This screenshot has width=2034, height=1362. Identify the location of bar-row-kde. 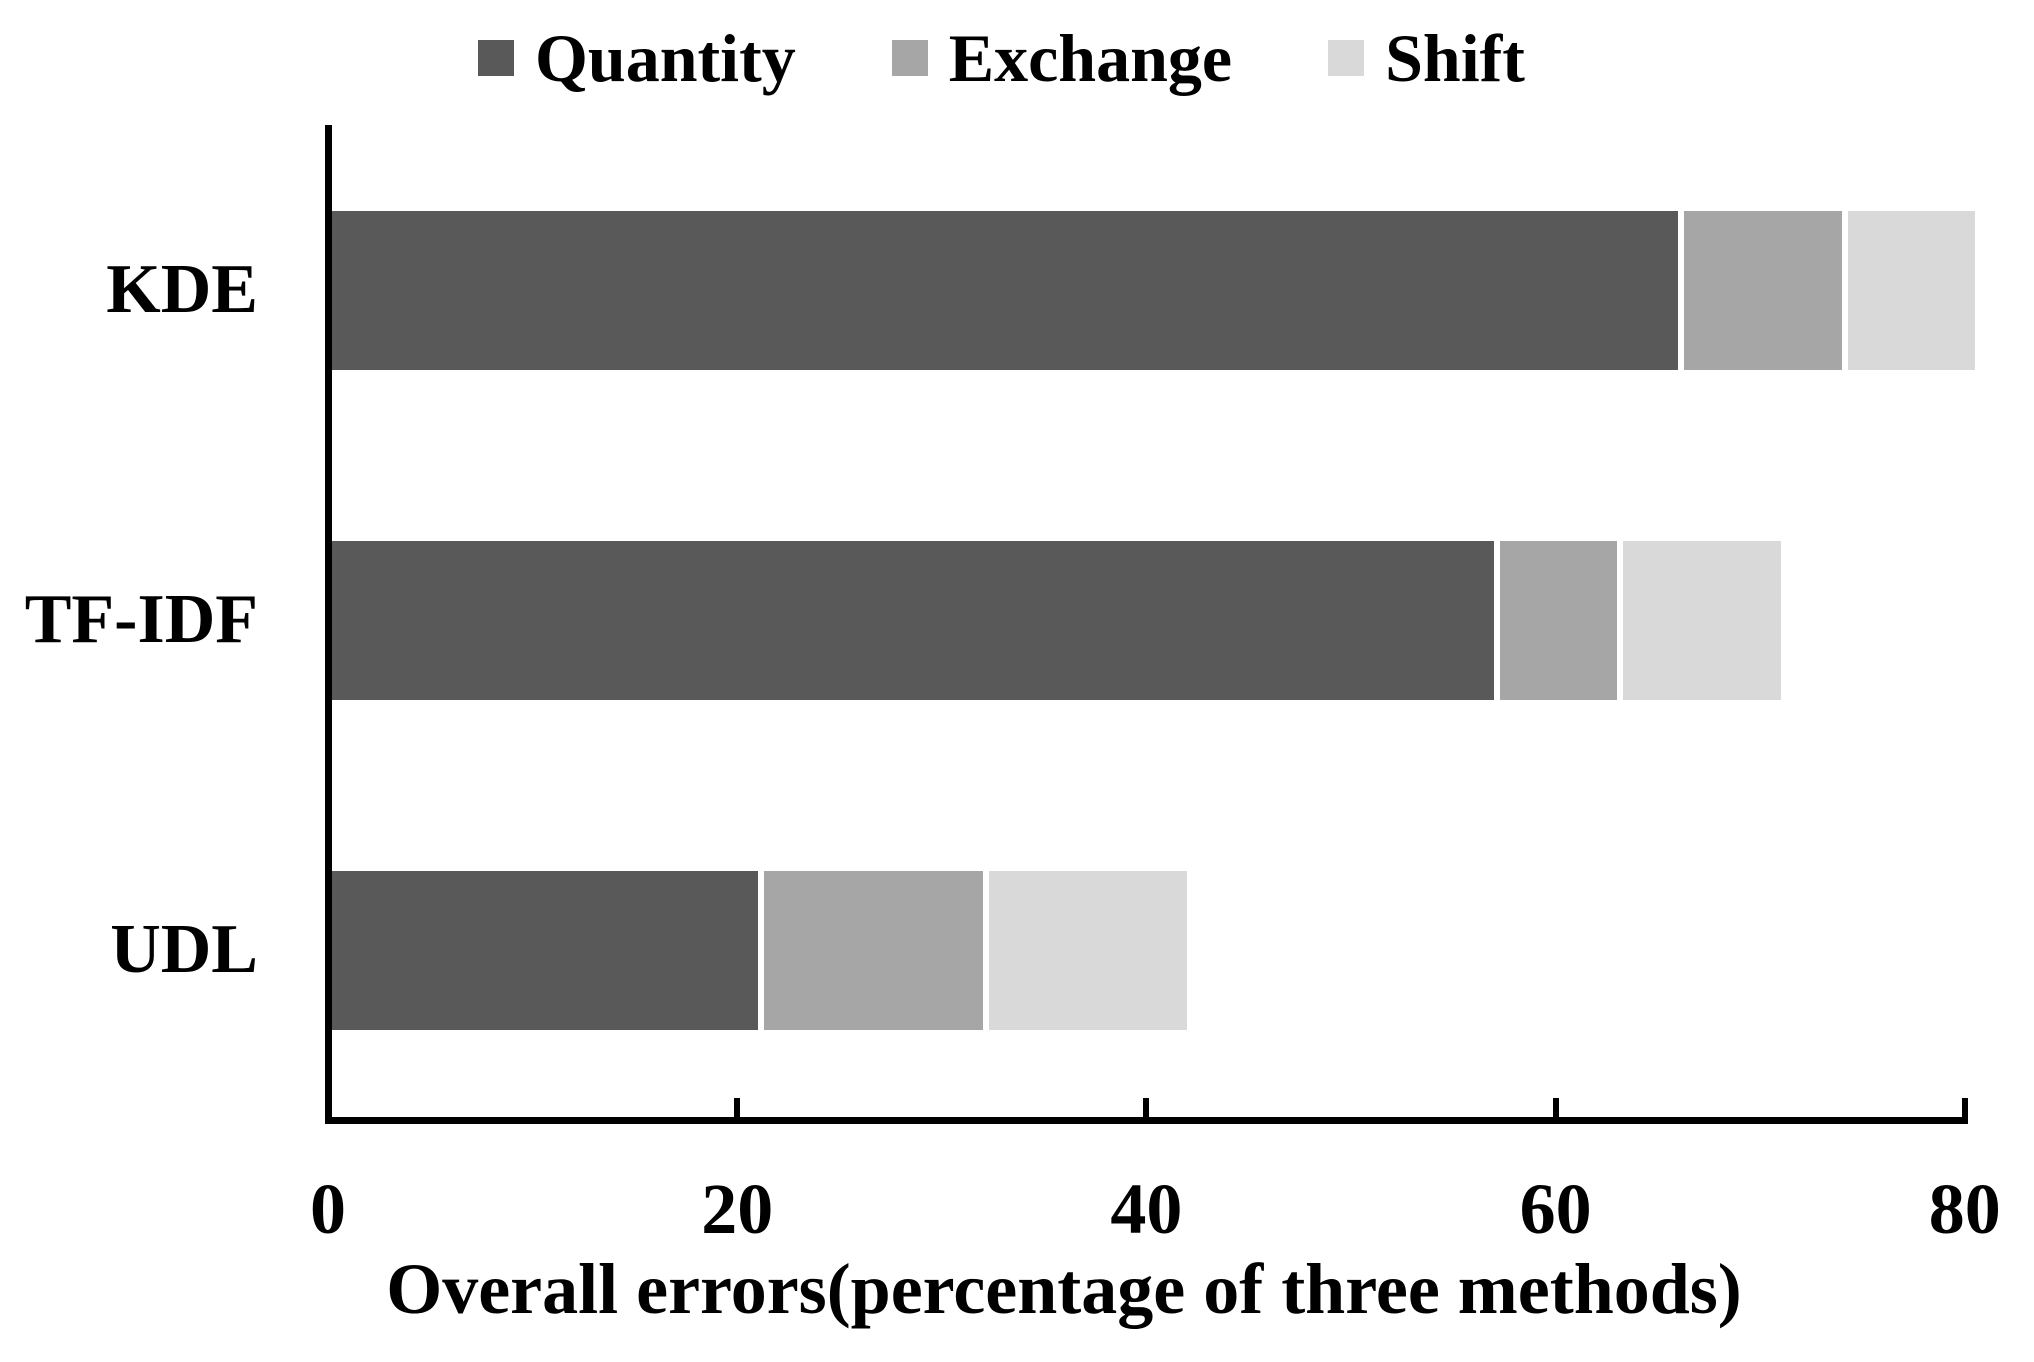
(1017, 290).